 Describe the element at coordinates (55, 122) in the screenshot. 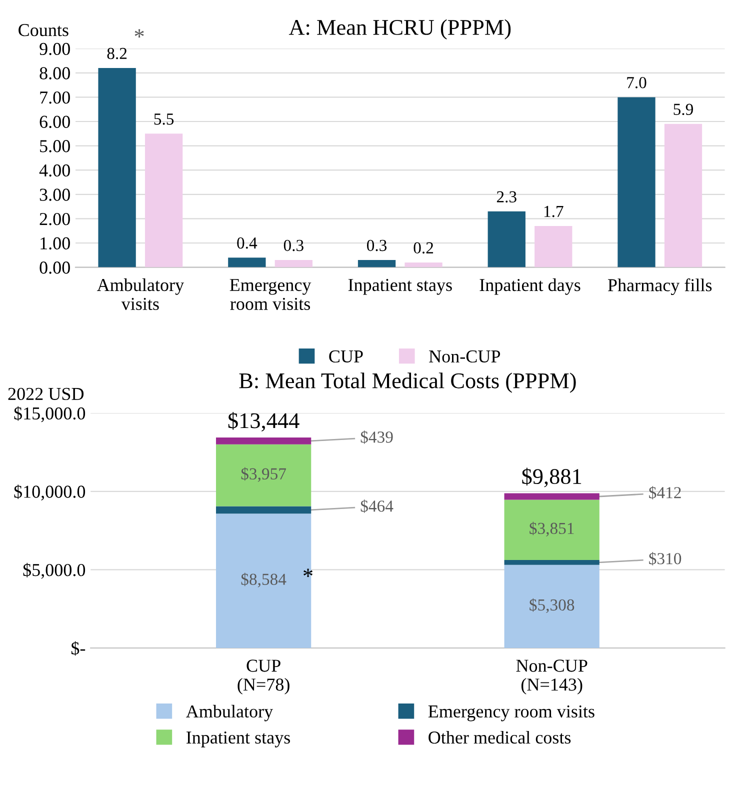

I see `y-tick-label: 6.00` at that location.